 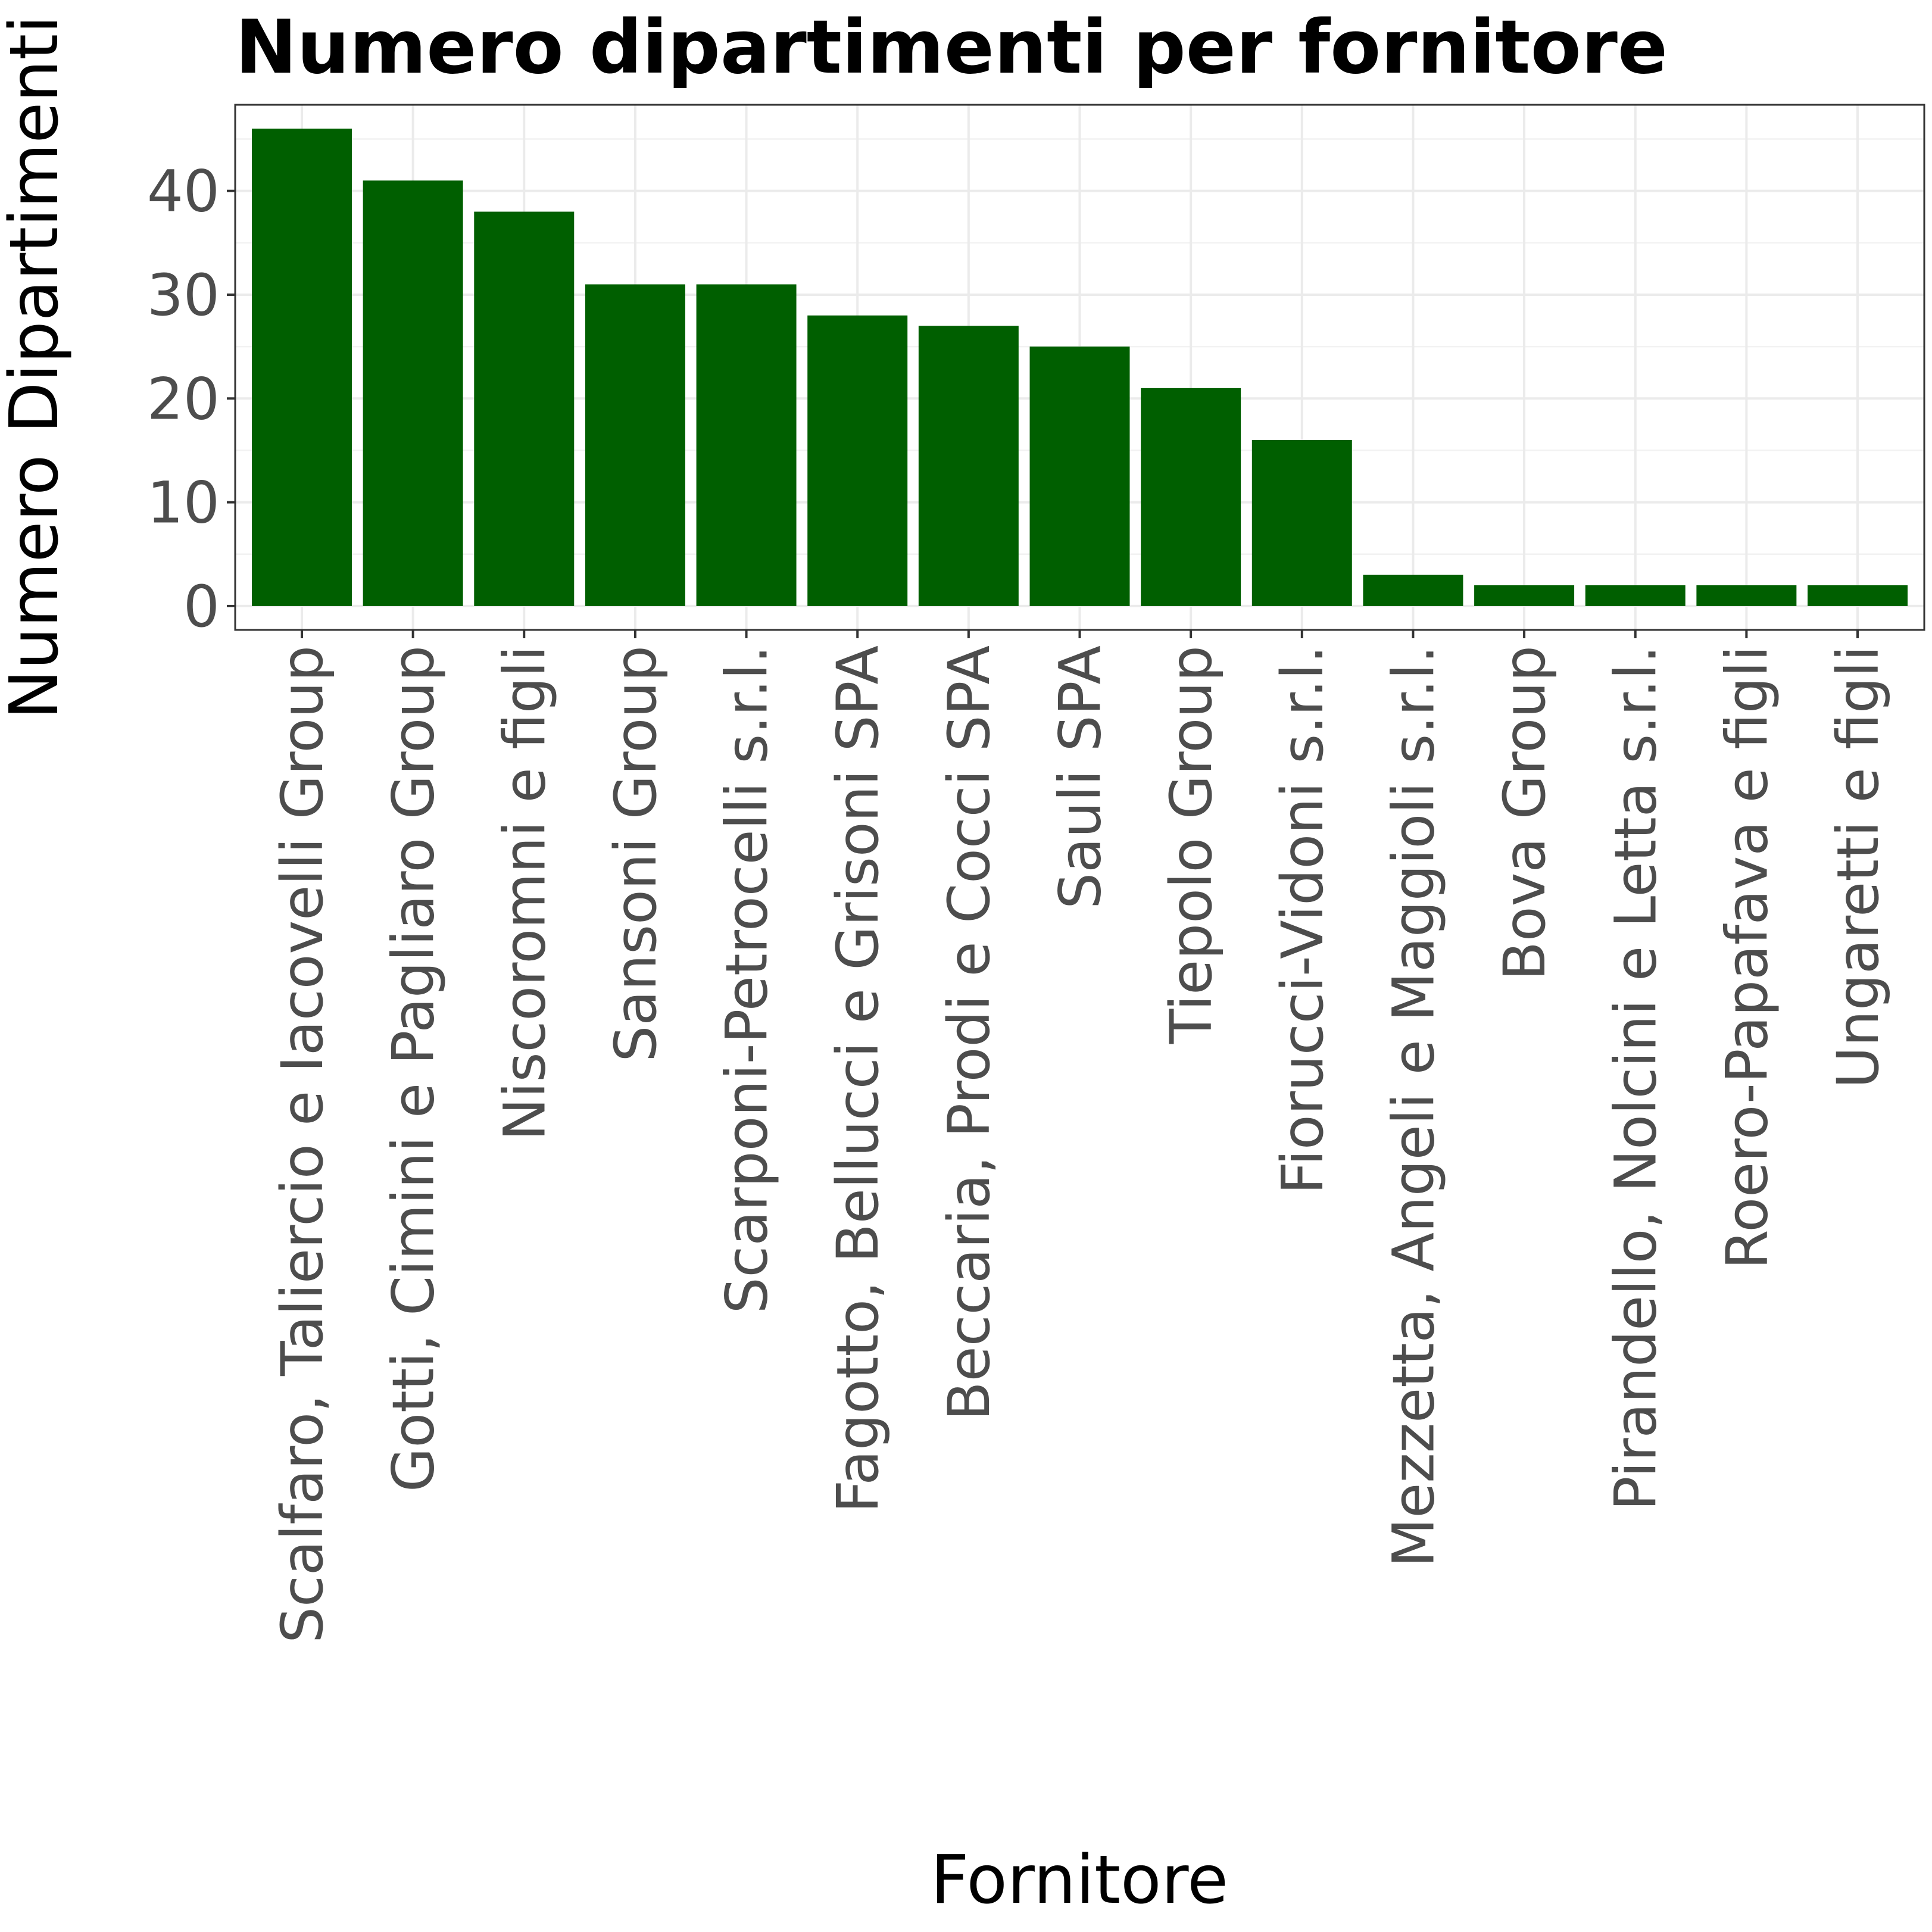 What do you see at coordinates (36, 367) in the screenshot?
I see `y-axis-title: Numero Dipartimenti` at bounding box center [36, 367].